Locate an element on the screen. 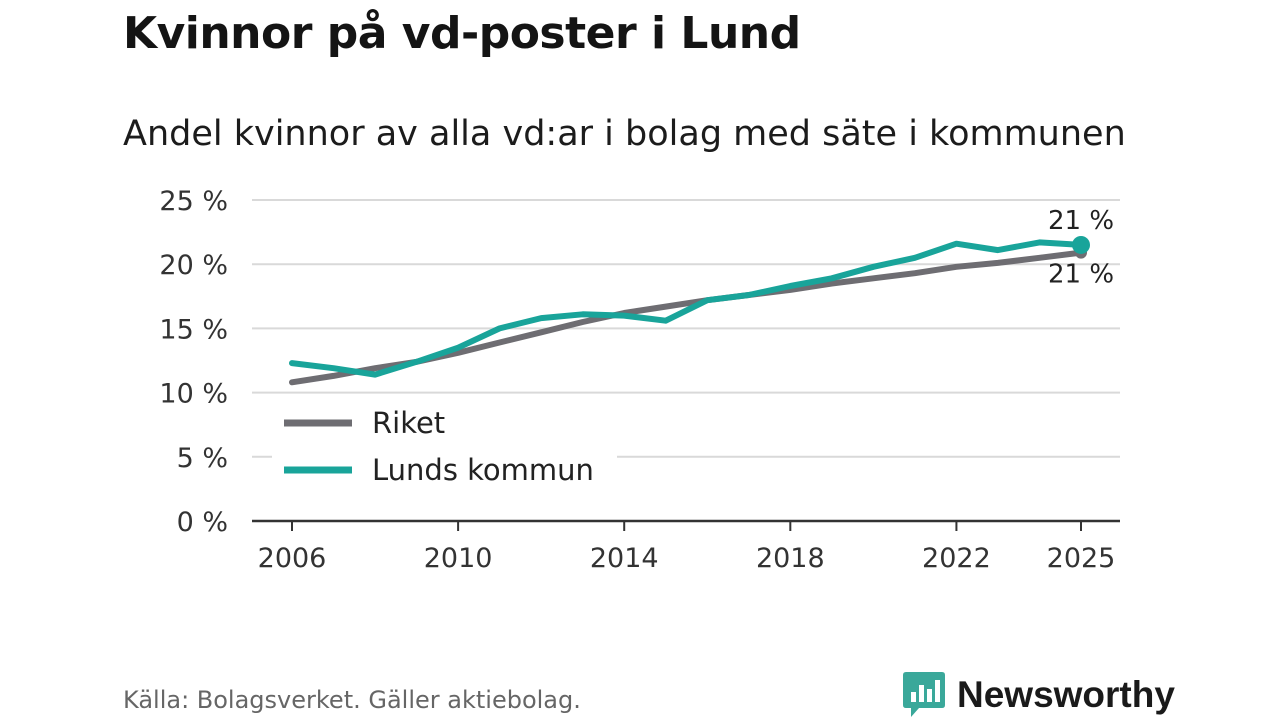  data-labels: 21 % 21 % is located at coordinates (1081, 248).